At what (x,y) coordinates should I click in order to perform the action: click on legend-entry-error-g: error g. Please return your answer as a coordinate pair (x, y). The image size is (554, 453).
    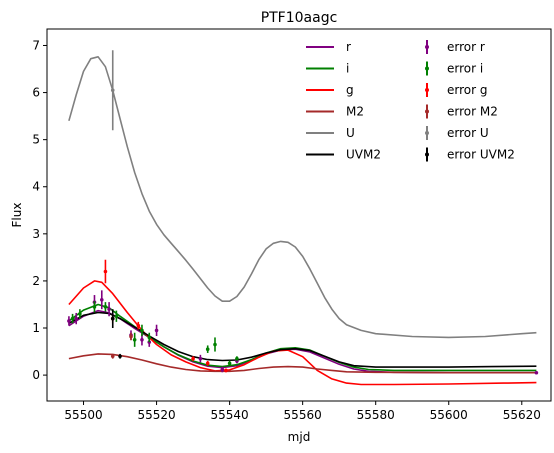
    Looking at the image, I should click on (456, 90).